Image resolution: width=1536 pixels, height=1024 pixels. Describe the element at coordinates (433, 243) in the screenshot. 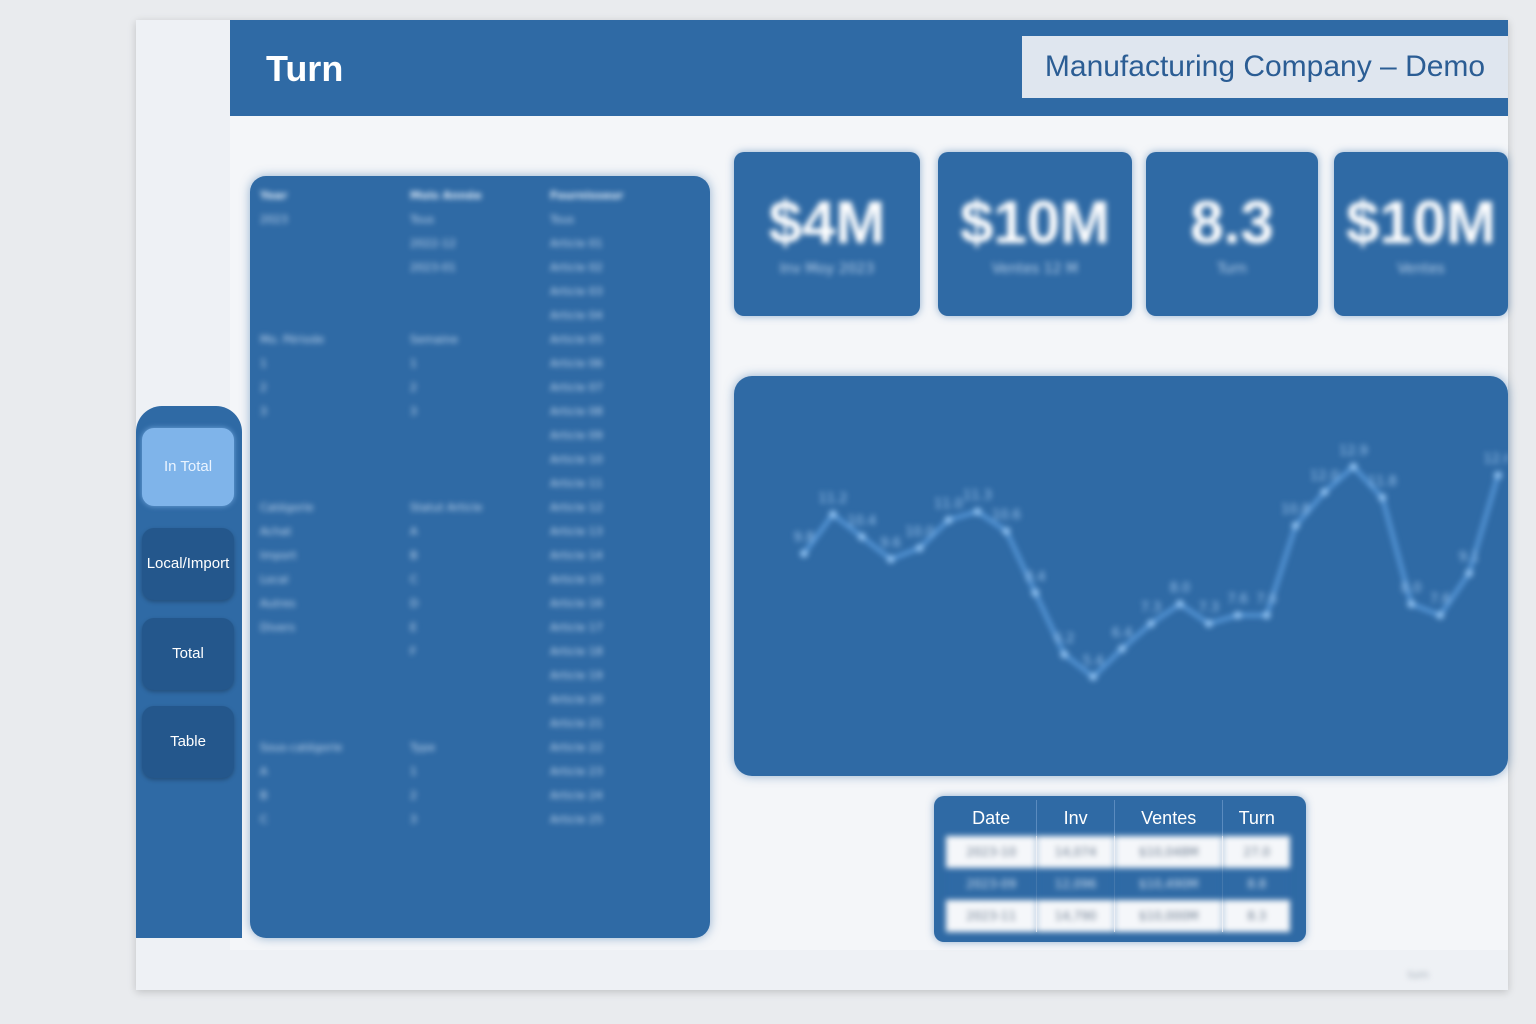

I see `slicer-item: 2022-12` at that location.